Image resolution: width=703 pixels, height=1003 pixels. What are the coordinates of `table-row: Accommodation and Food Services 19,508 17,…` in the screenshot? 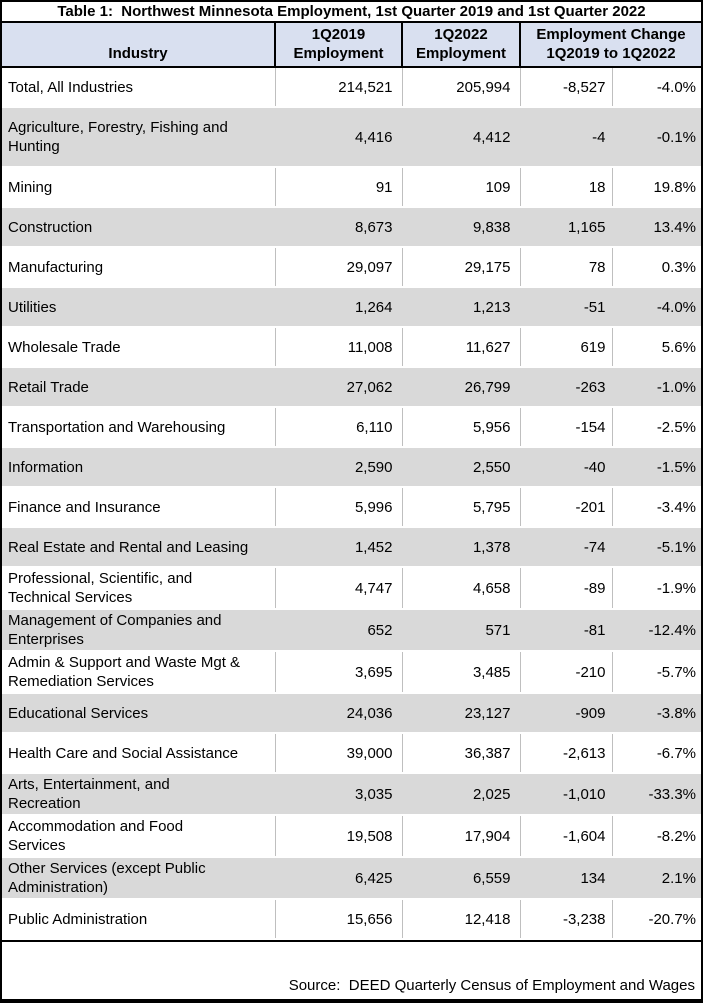 It's located at (351, 836).